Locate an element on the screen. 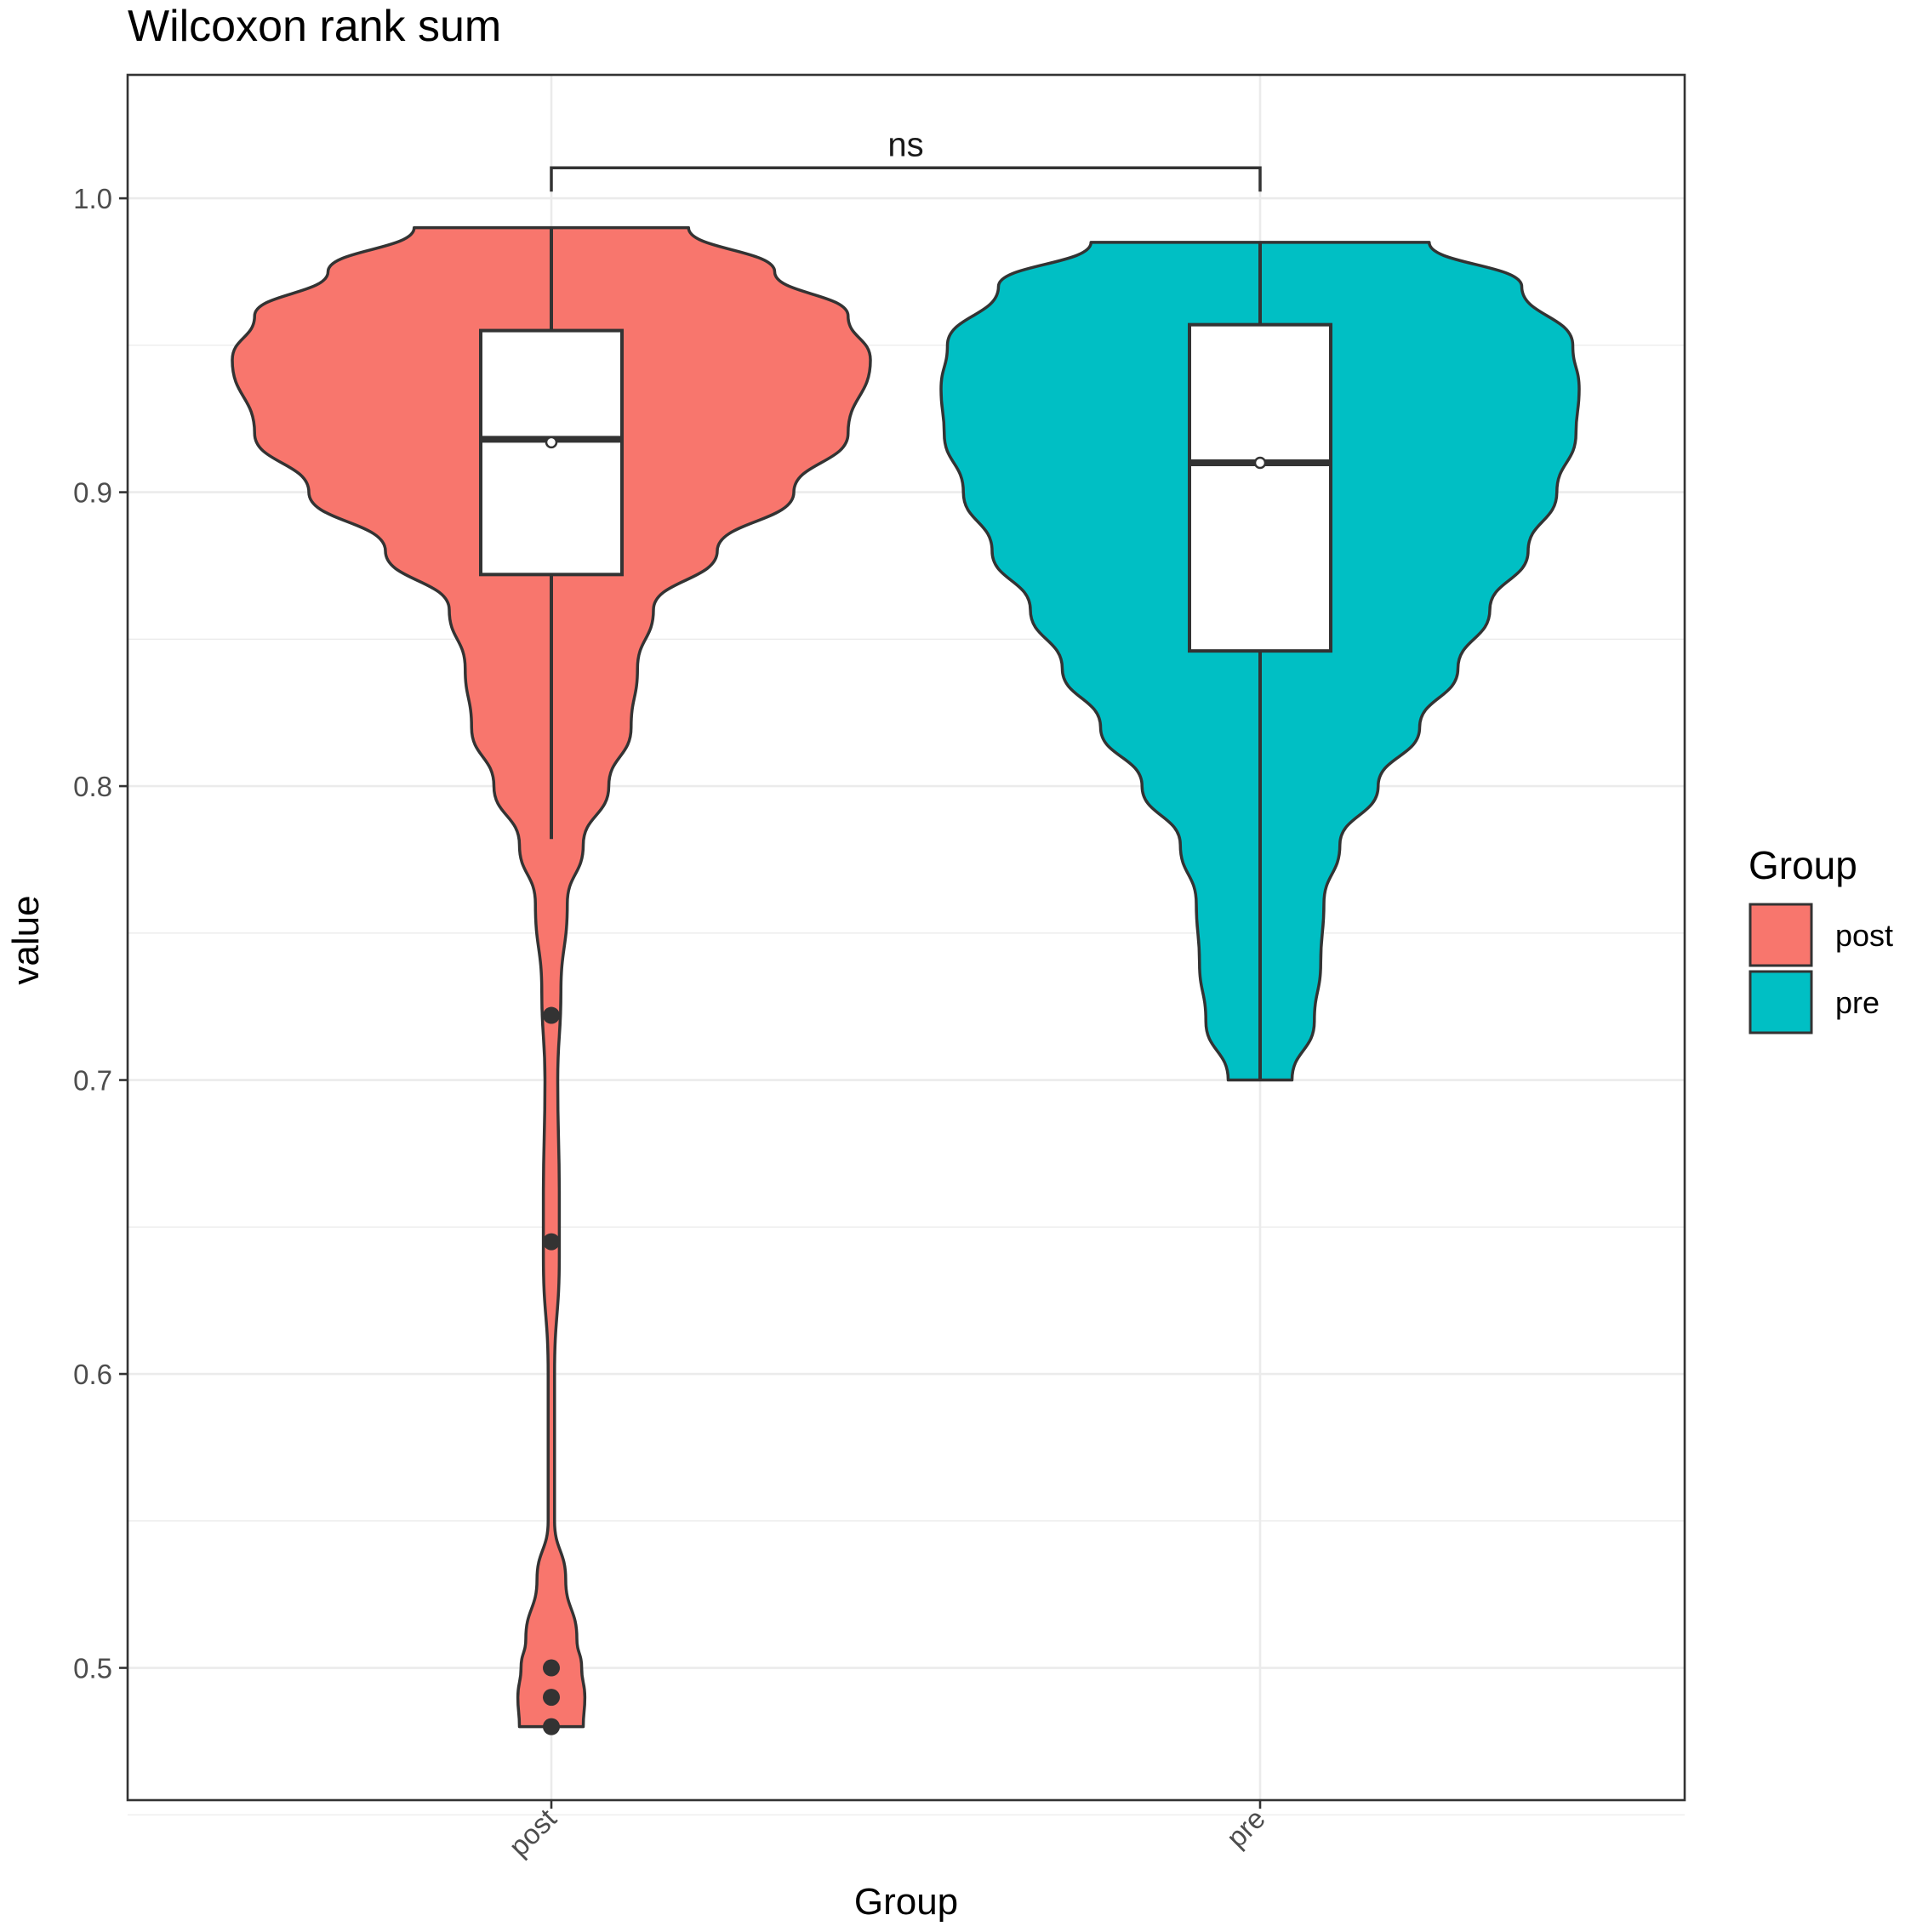 The height and width of the screenshot is (1932, 1911). mean-point-pre is located at coordinates (1260, 463).